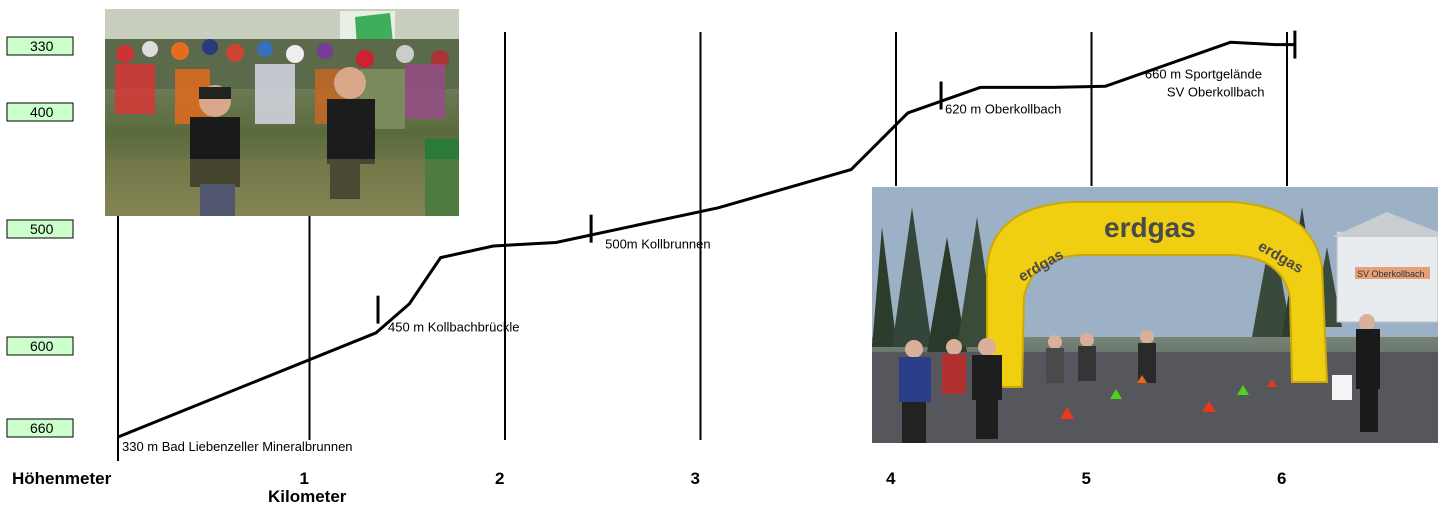  I want to click on runners-start-photo, so click(282, 112).